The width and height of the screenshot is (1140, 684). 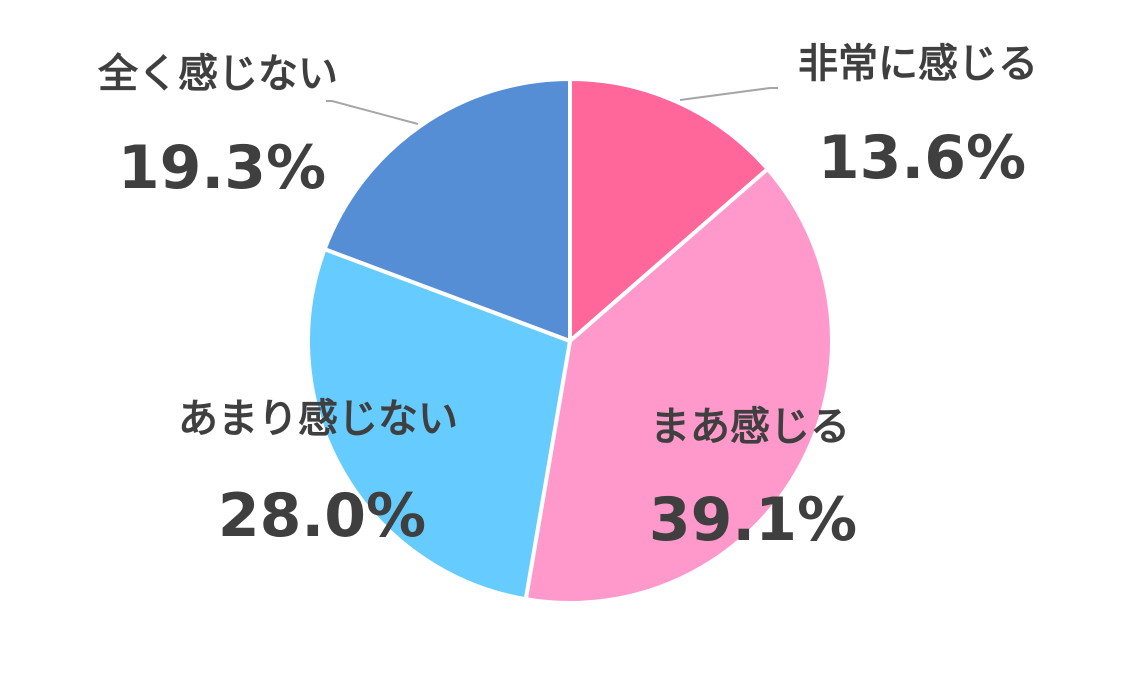 I want to click on slice-label-3-name: 全く感じない, so click(x=217, y=74).